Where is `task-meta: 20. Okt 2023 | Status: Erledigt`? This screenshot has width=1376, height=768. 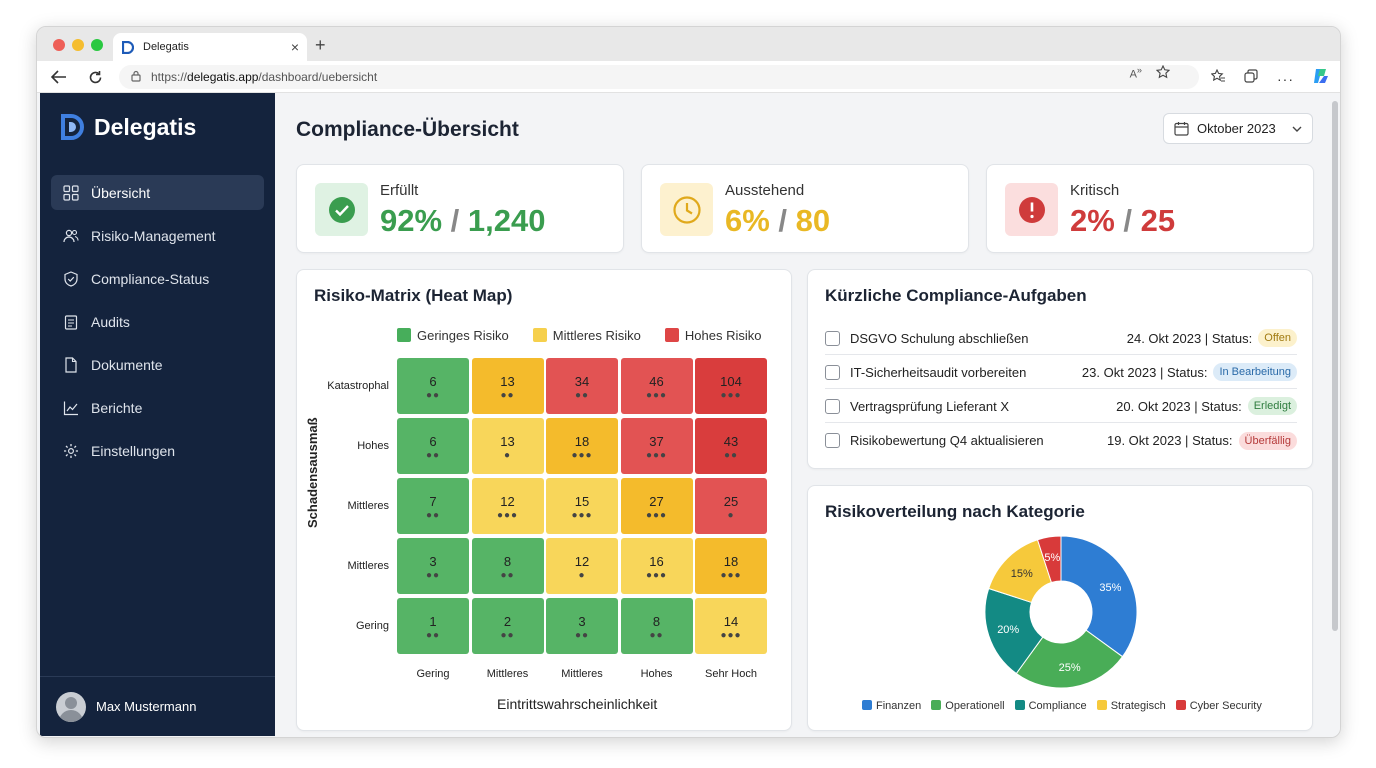 task-meta: 20. Okt 2023 | Status: Erledigt is located at coordinates (1206, 406).